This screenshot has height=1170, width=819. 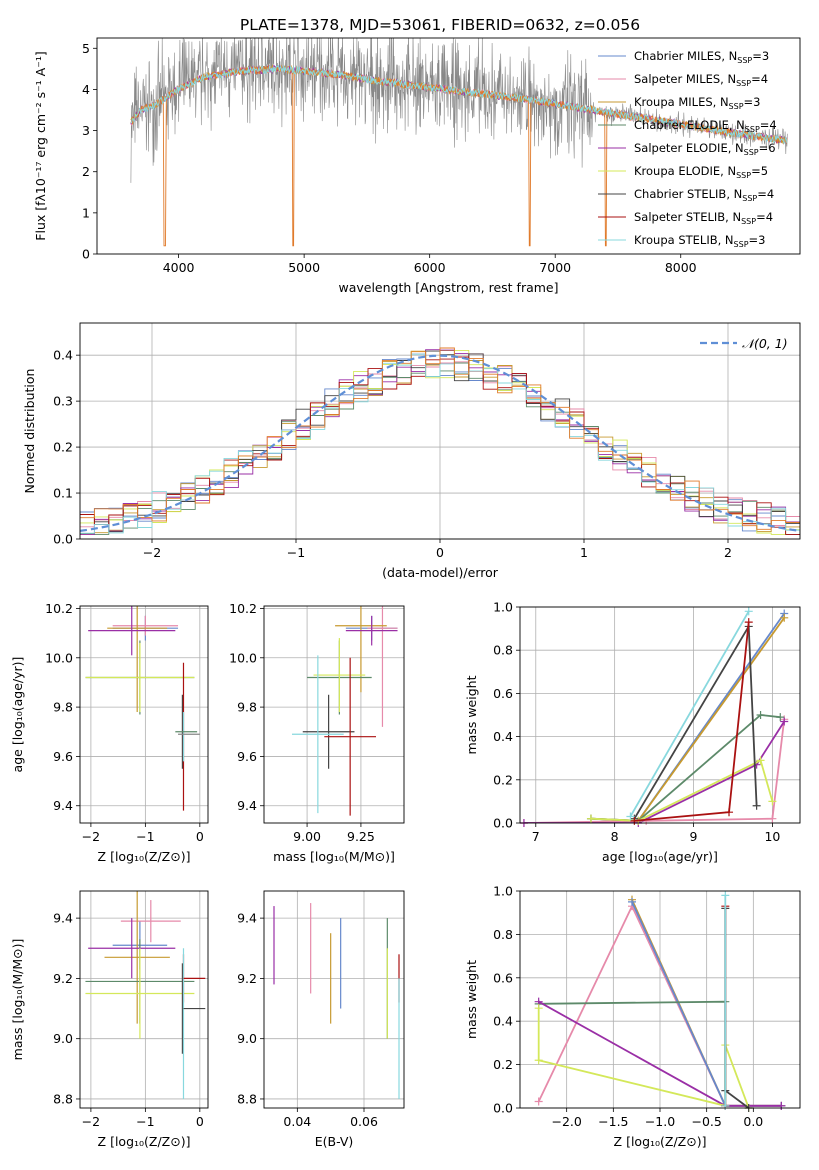 What do you see at coordinates (767, 148) in the screenshot?
I see `legend-count: =6` at bounding box center [767, 148].